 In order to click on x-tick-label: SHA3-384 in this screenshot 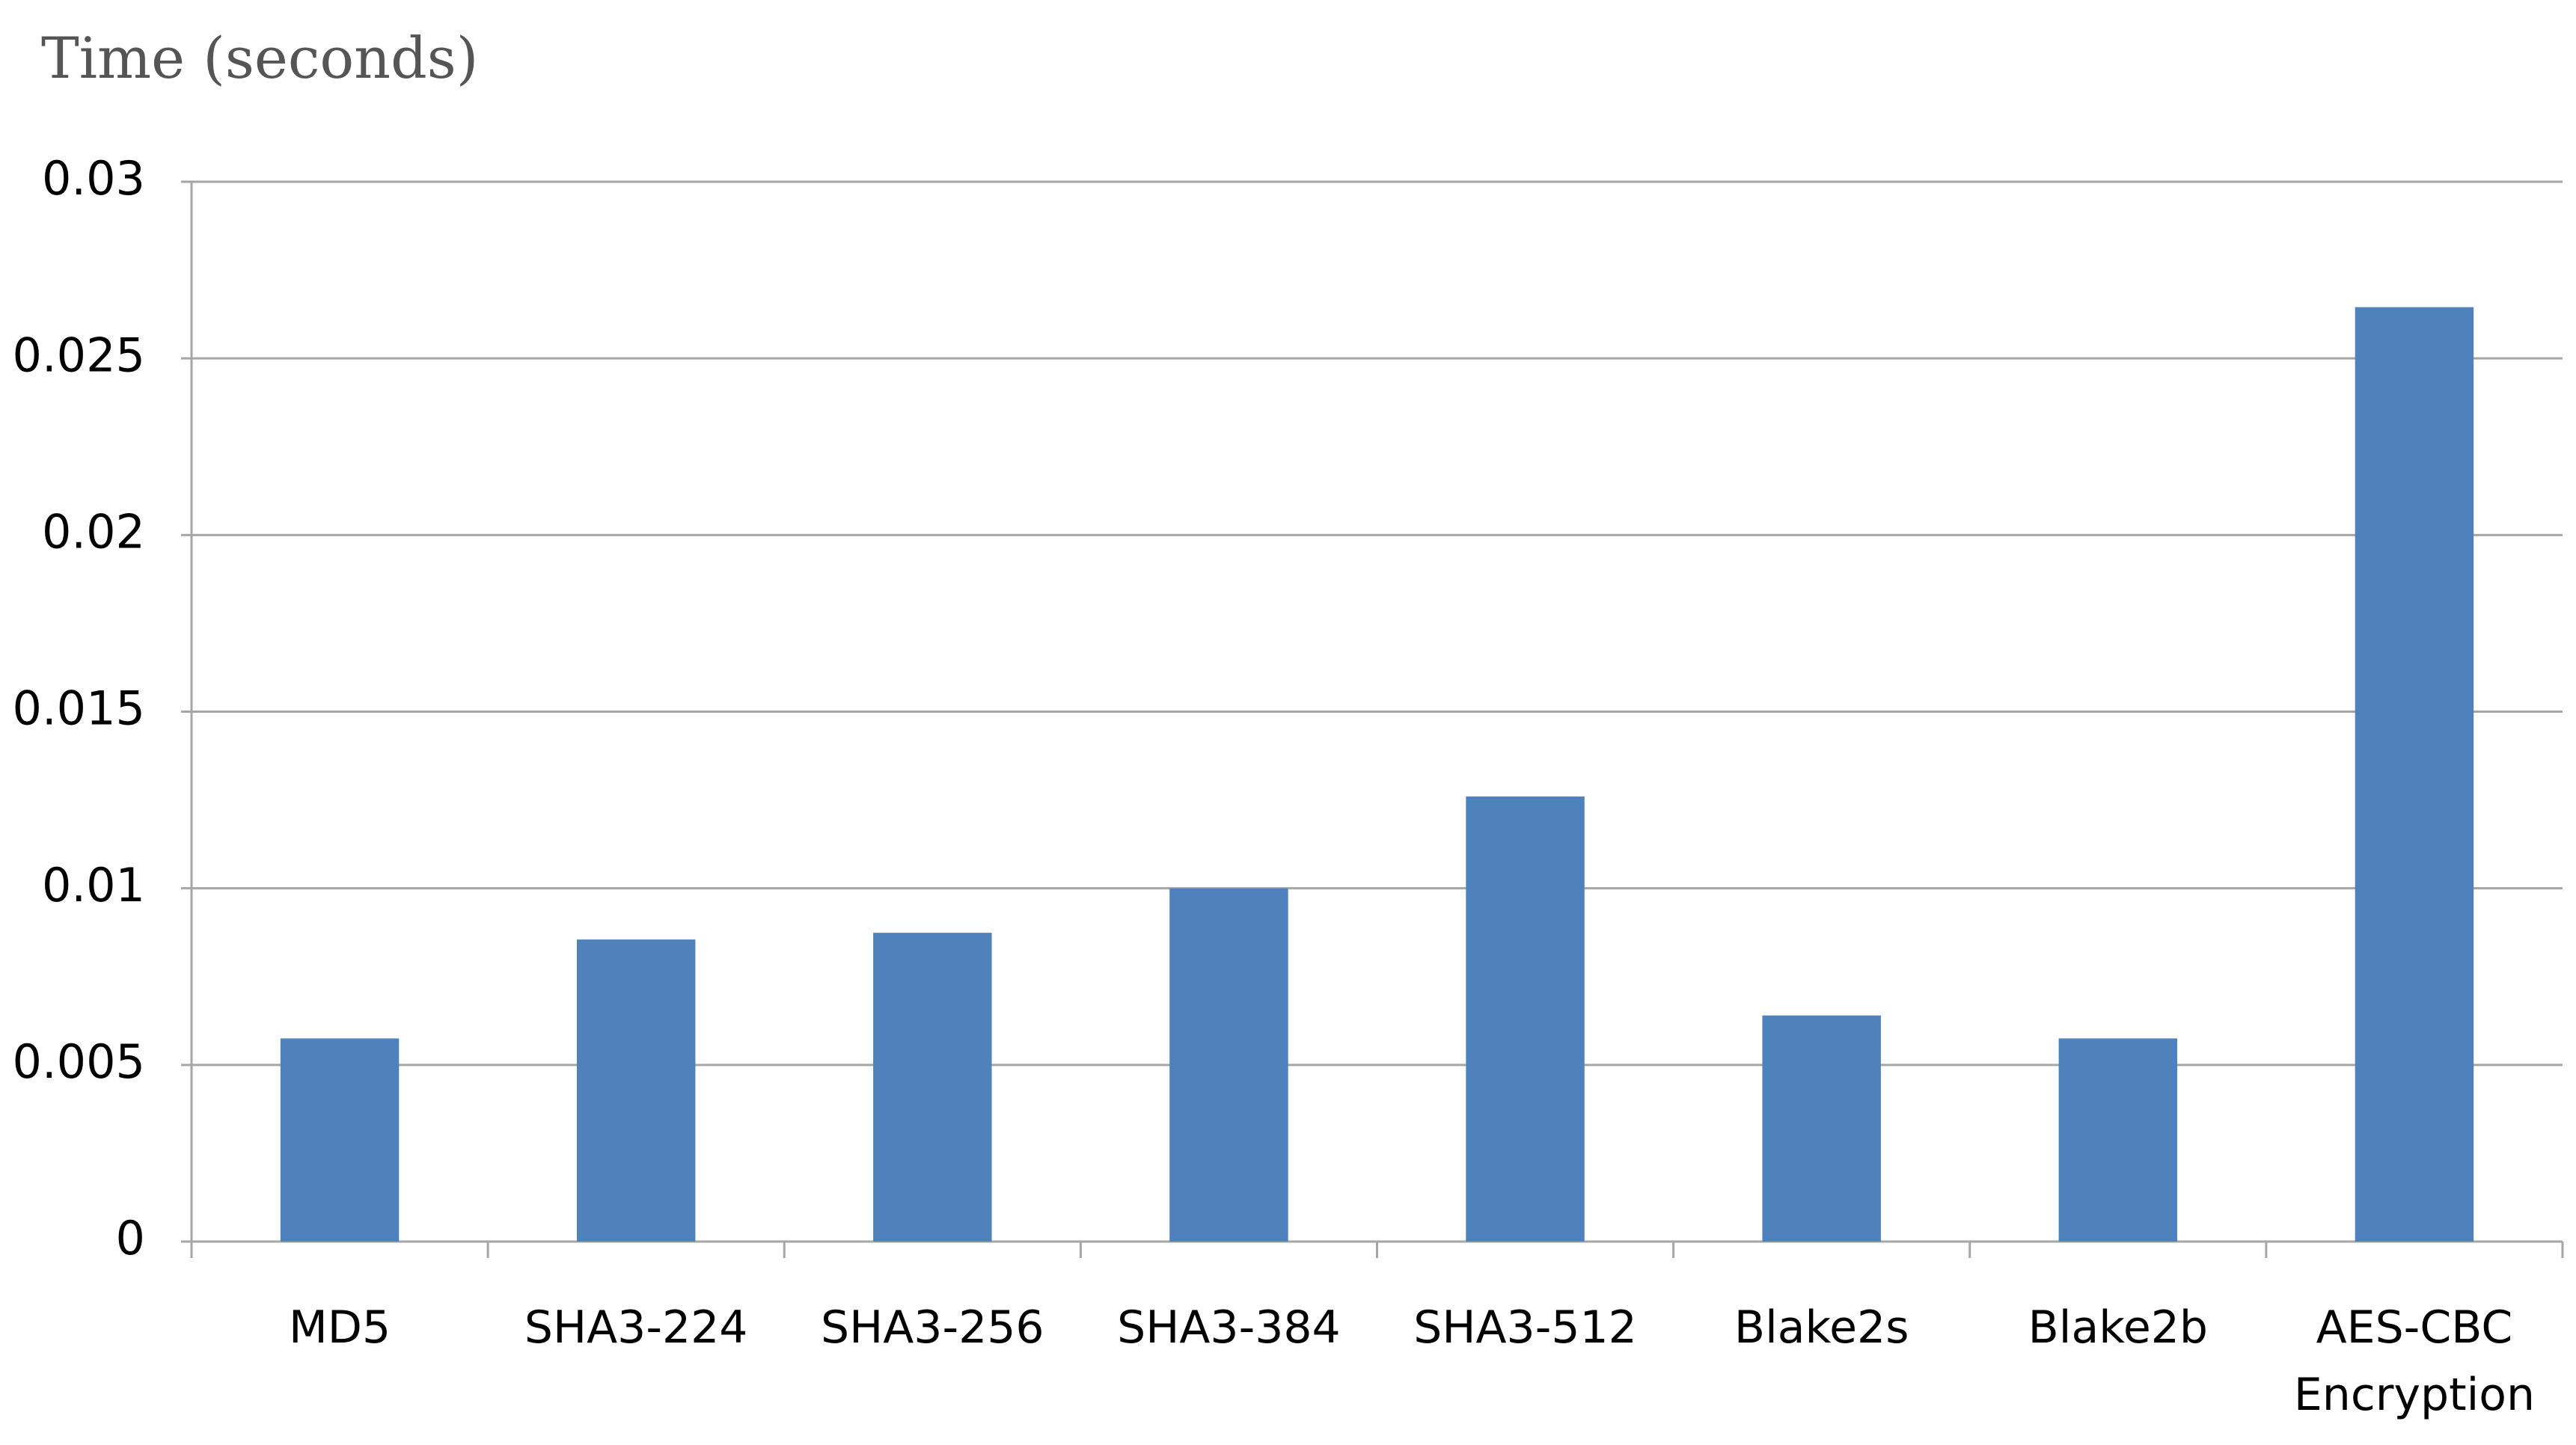, I will do `click(1229, 1327)`.